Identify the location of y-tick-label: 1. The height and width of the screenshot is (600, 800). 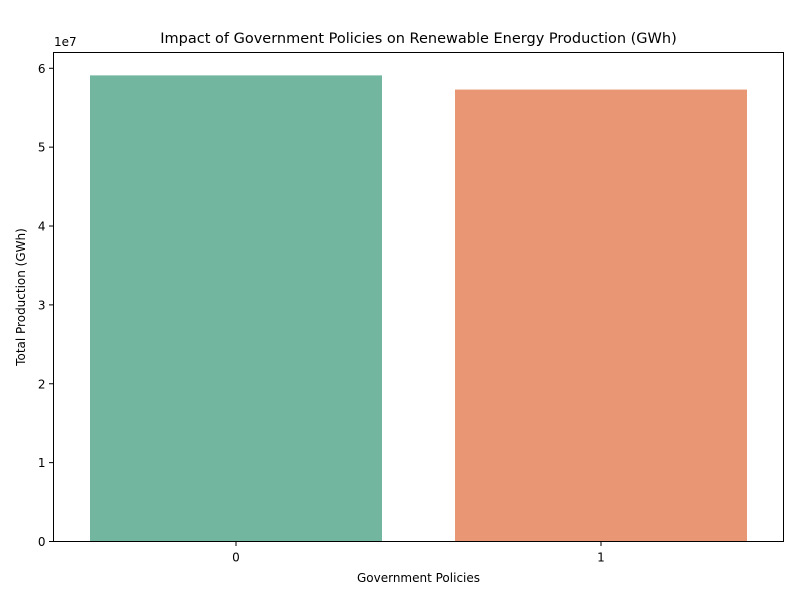
(42, 463).